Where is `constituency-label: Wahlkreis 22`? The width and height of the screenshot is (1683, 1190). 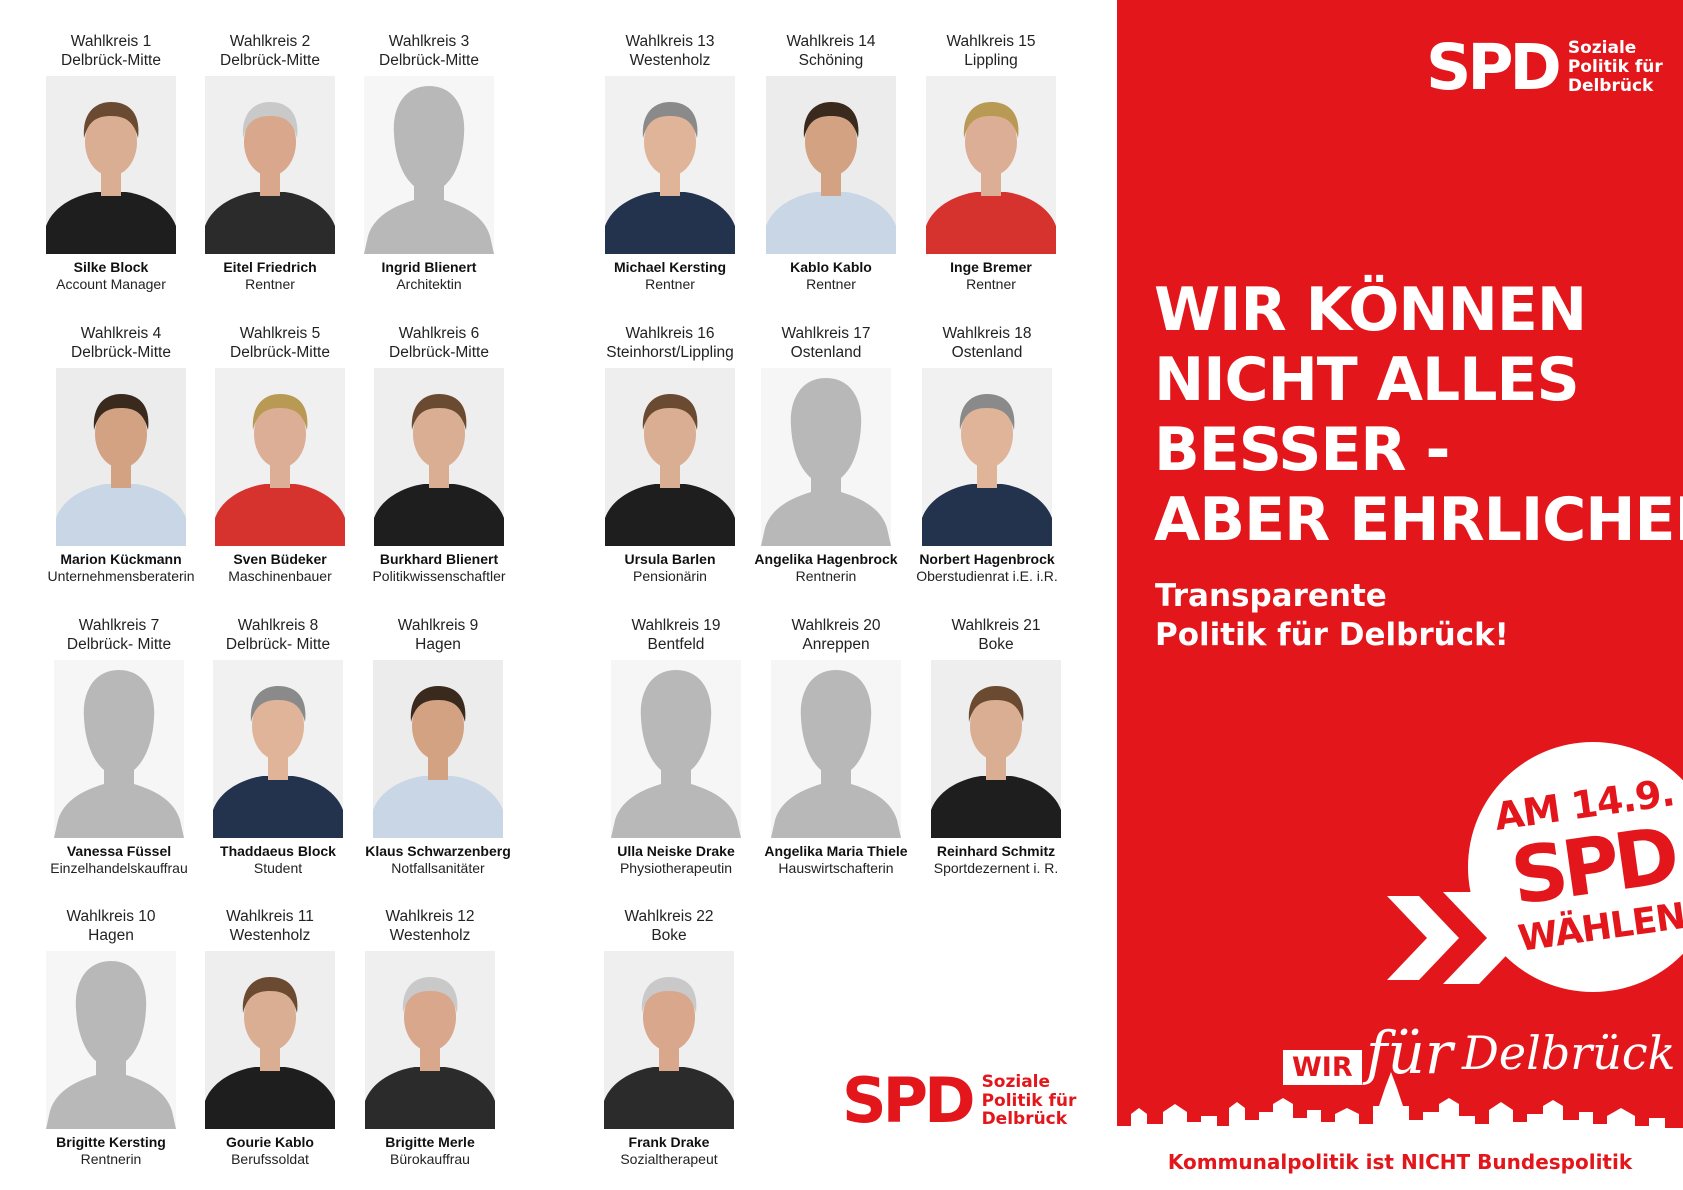 constituency-label: Wahlkreis 22 is located at coordinates (669, 916).